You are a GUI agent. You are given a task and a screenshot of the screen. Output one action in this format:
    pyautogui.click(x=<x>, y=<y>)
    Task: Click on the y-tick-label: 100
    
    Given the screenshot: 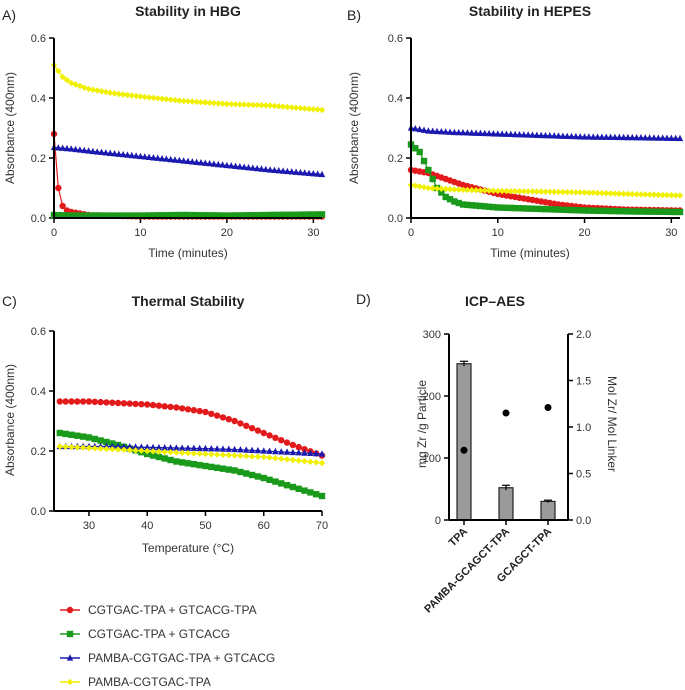 What is the action you would take?
    pyautogui.click(x=432, y=459)
    